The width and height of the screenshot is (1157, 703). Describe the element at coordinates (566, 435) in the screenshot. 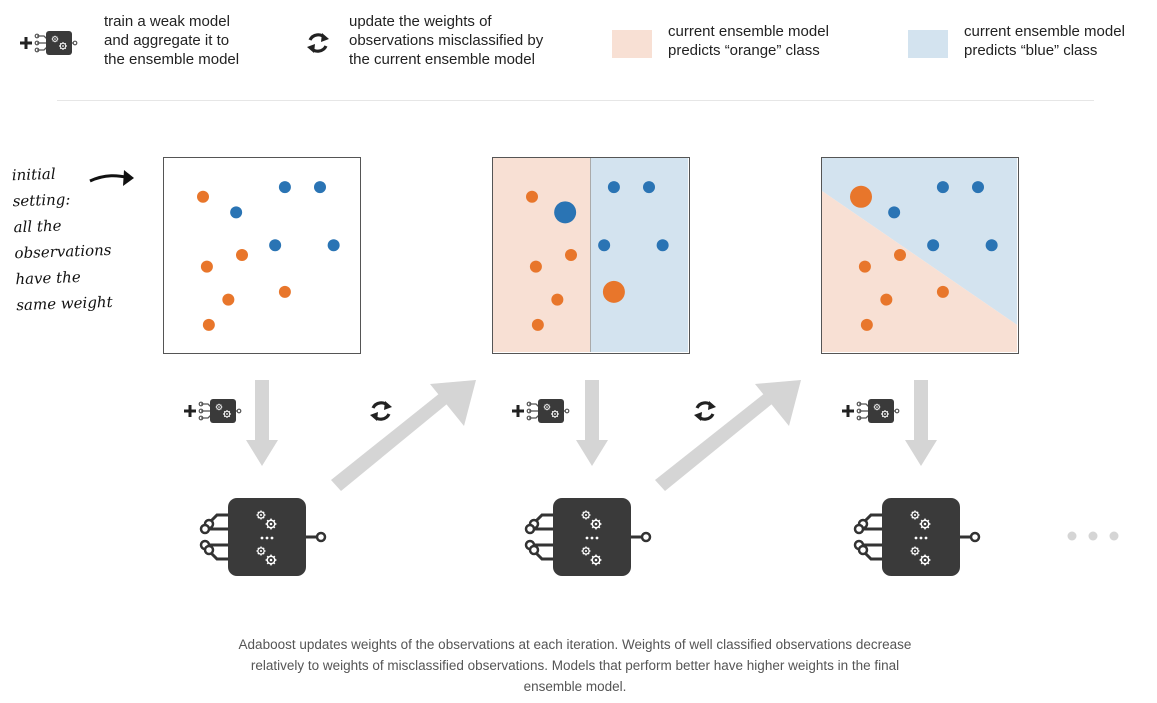

I see `diagonal-arrows` at that location.